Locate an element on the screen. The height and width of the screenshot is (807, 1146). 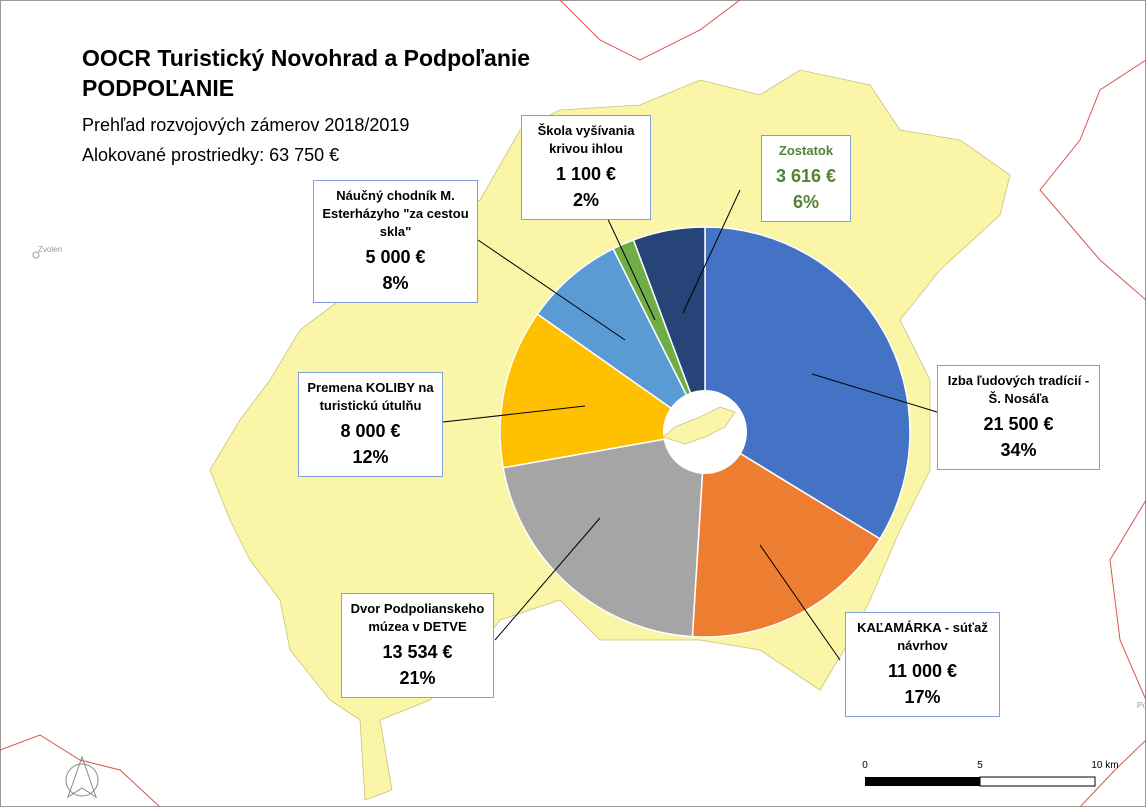
percent-label: 2% is located at coordinates (585, 200).